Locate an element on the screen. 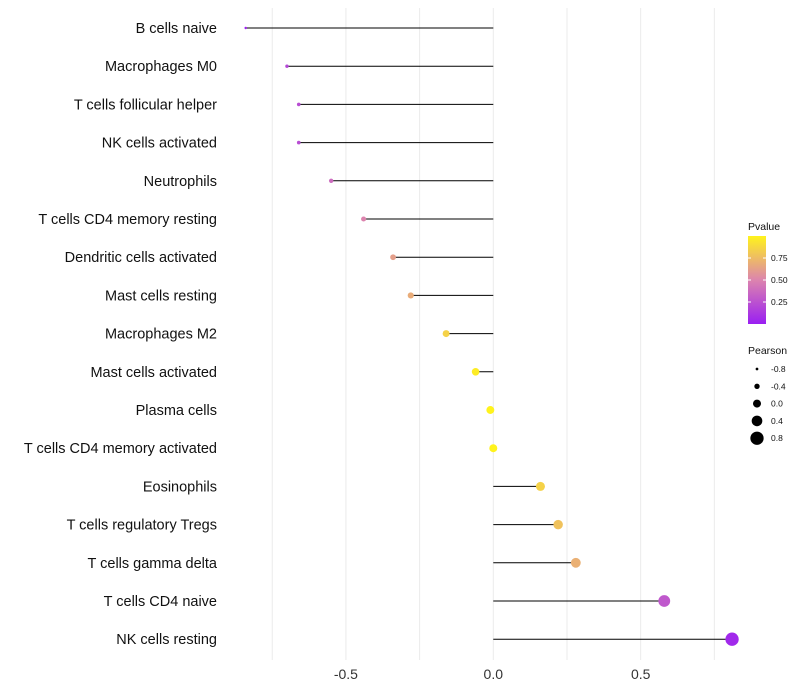 The width and height of the screenshot is (800, 700). pearson-key-label: 0.8 is located at coordinates (777, 438).